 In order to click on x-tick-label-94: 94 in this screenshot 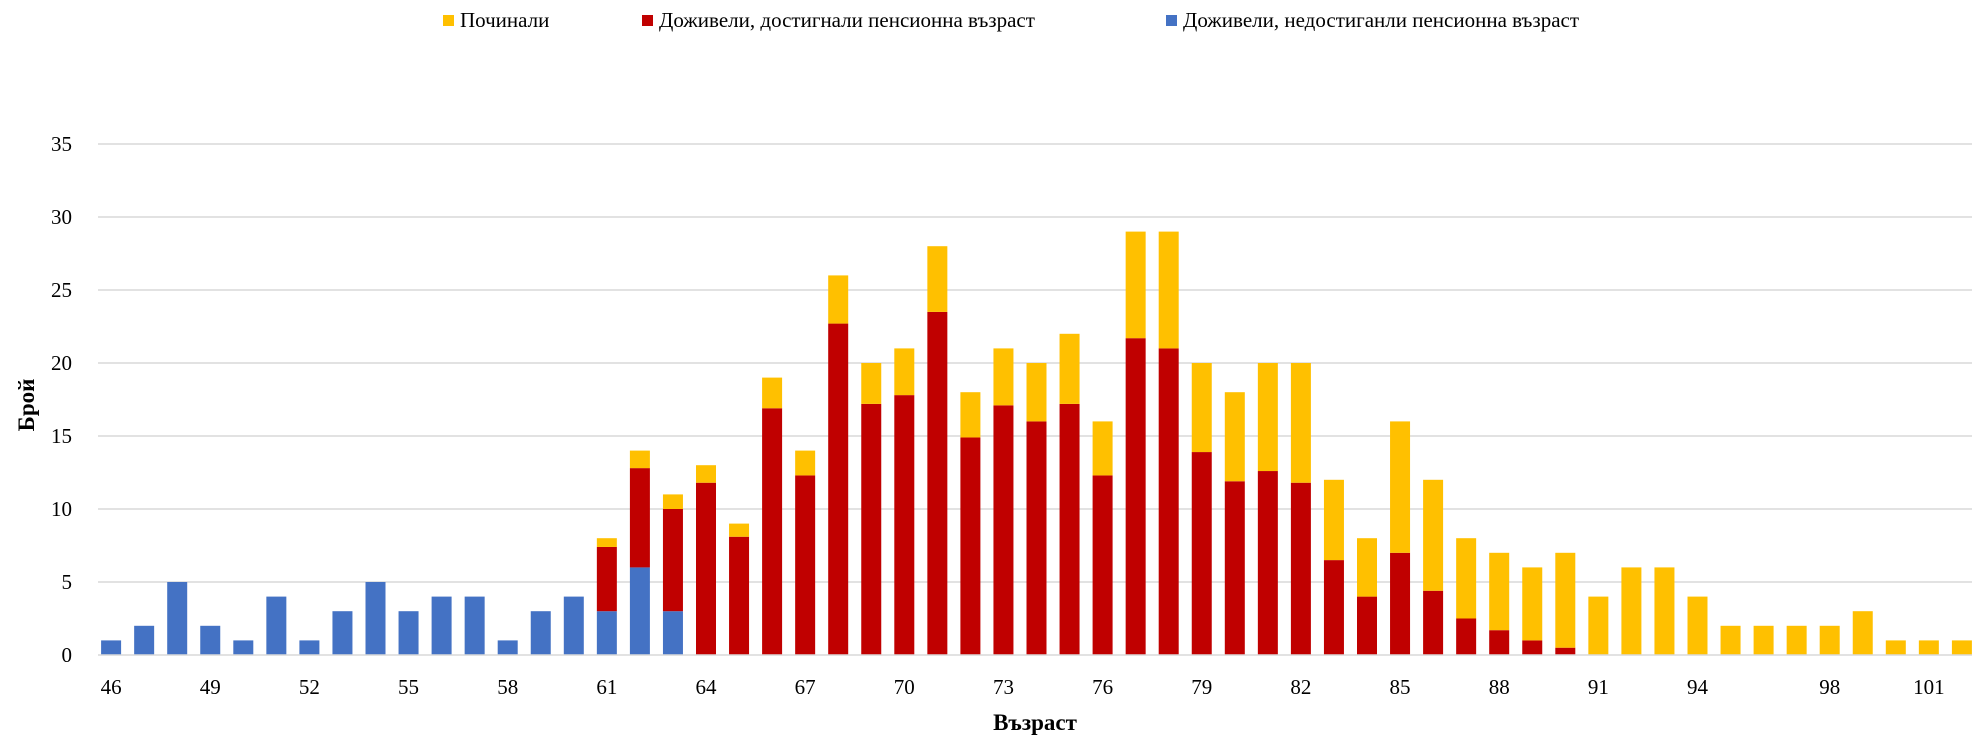, I will do `click(1698, 687)`.